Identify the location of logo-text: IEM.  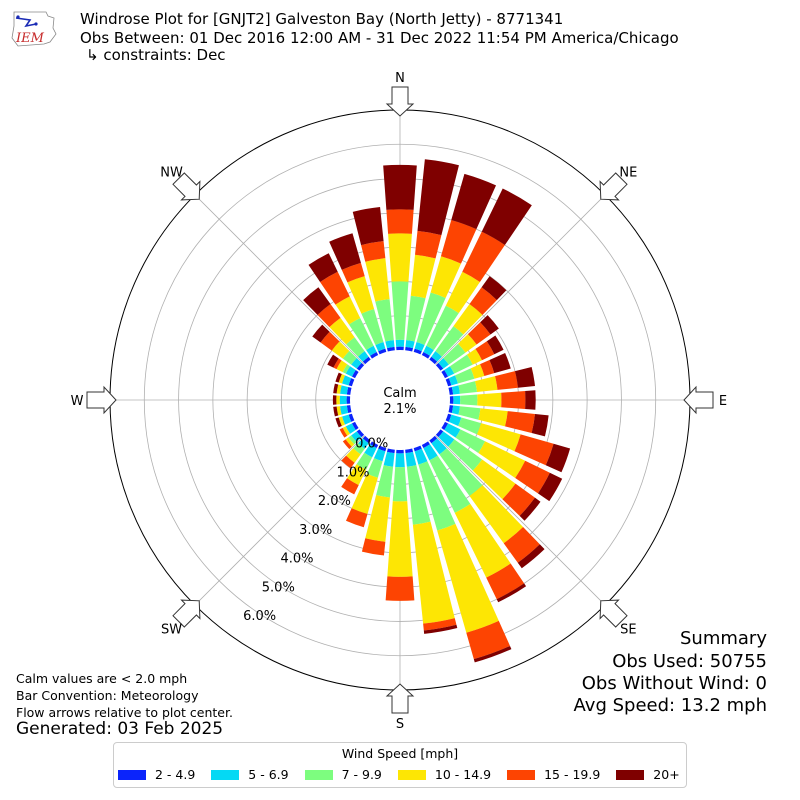
(30, 38).